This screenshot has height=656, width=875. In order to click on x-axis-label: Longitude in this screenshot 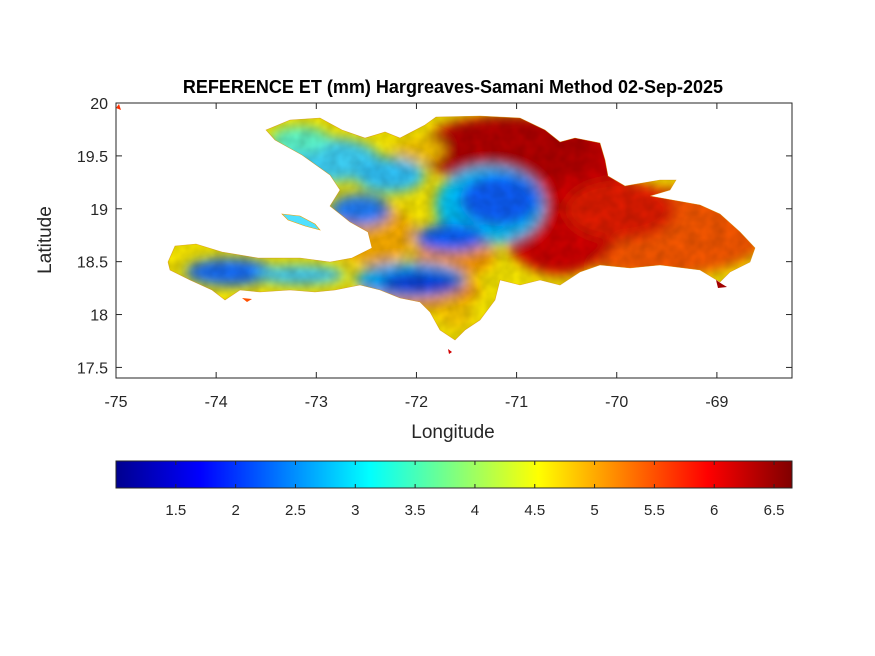, I will do `click(452, 432)`.